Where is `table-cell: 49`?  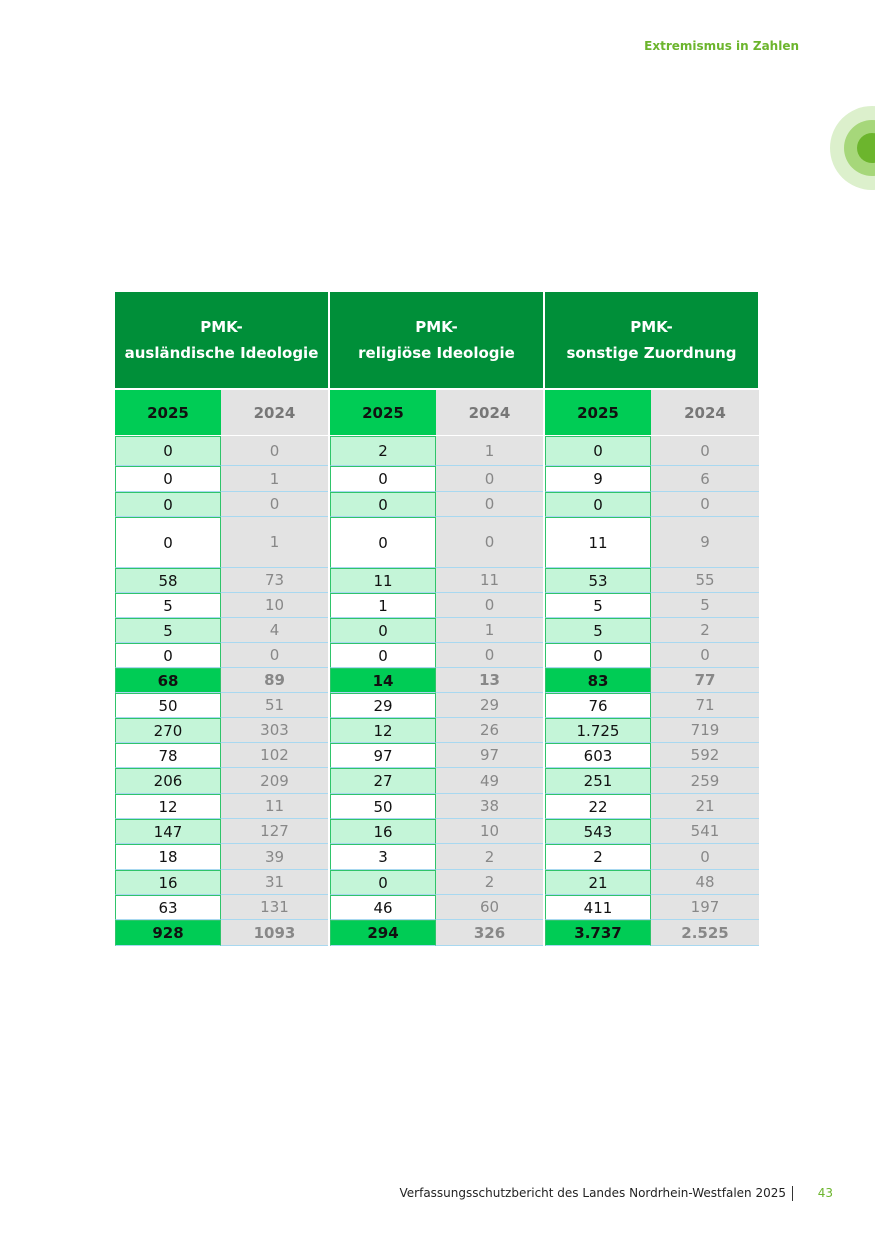 table-cell: 49 is located at coordinates (489, 781).